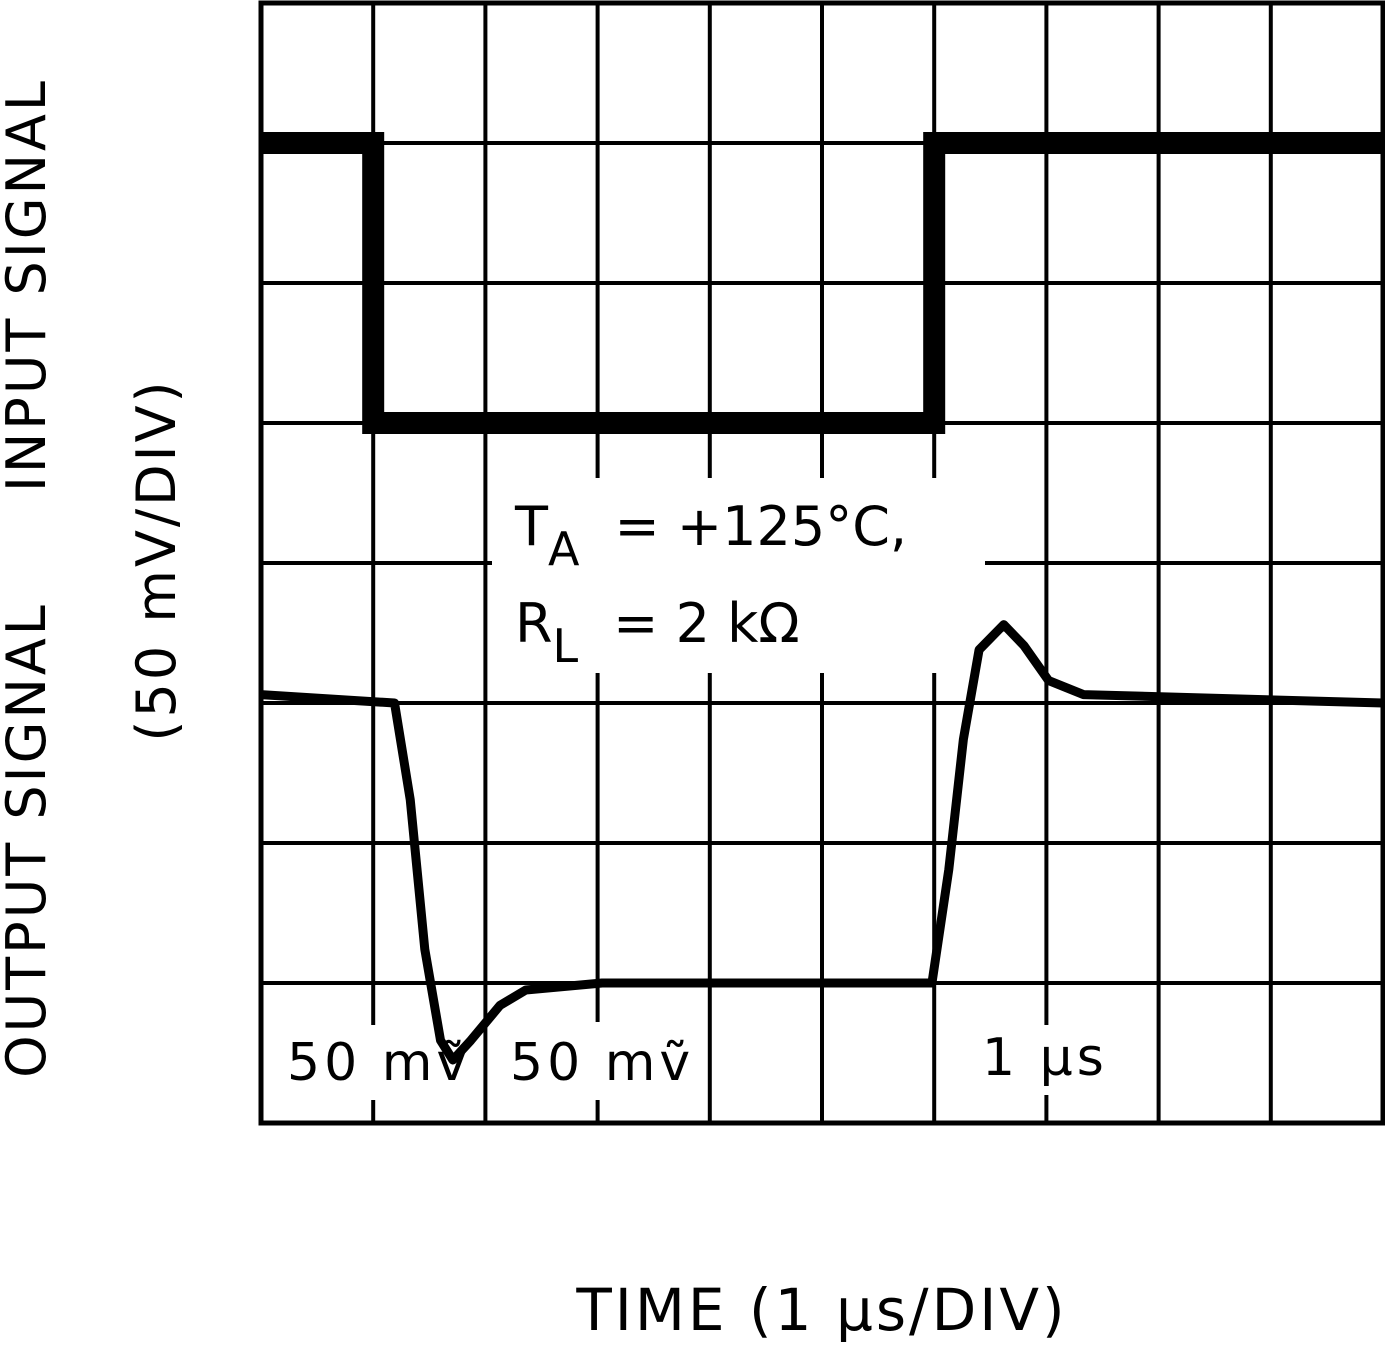 Image resolution: width=1385 pixels, height=1346 pixels. What do you see at coordinates (534, 623) in the screenshot?
I see `annotation-main: R` at bounding box center [534, 623].